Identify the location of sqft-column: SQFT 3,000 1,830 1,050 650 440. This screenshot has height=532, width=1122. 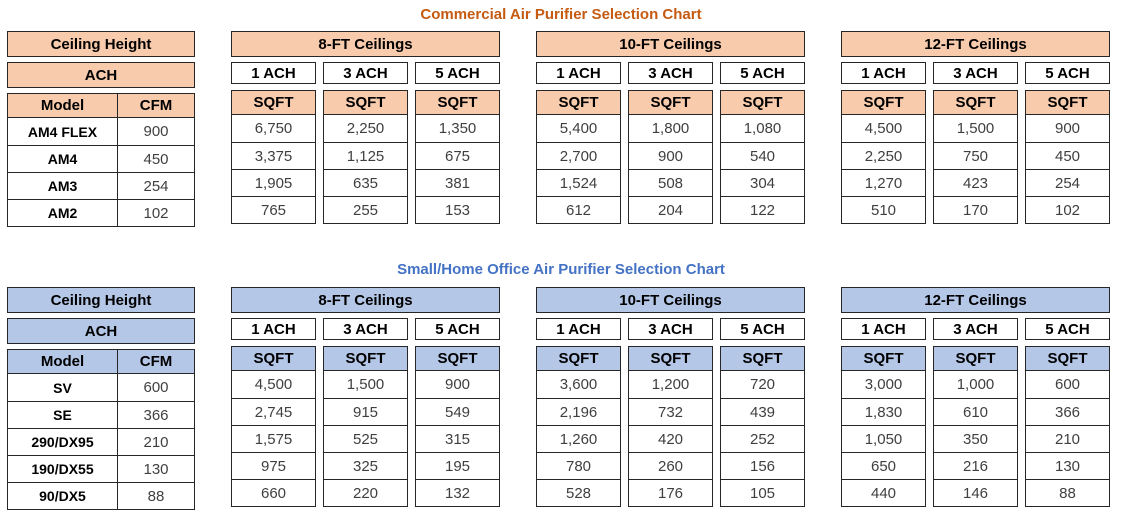
(883, 426).